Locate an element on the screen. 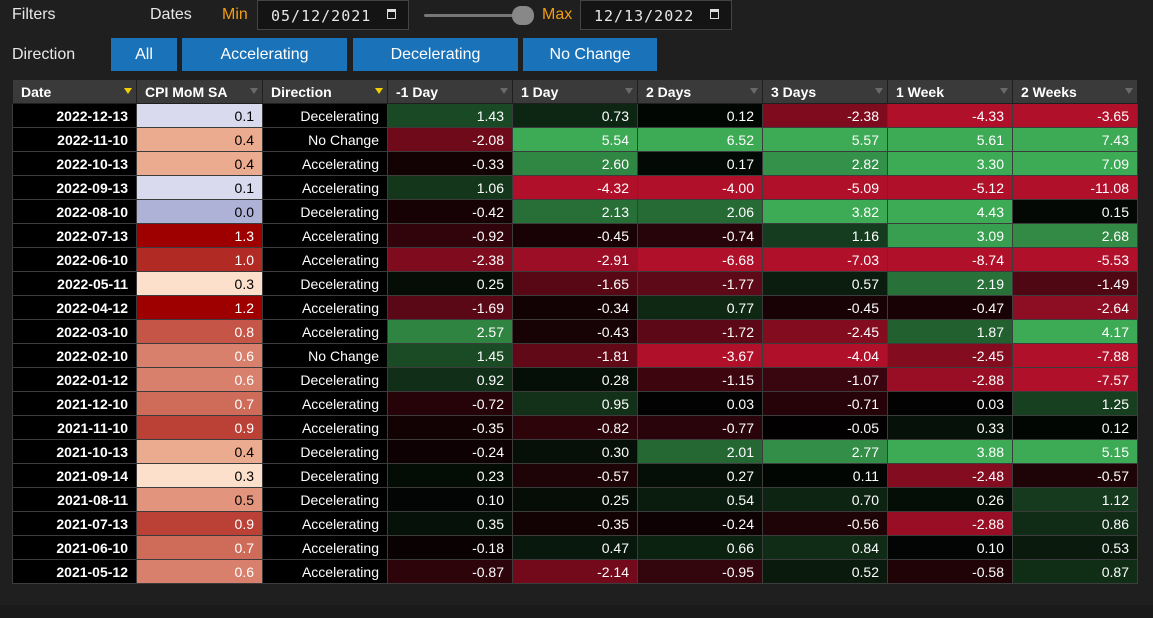  date-cell: 2022-05-11 is located at coordinates (74, 283).